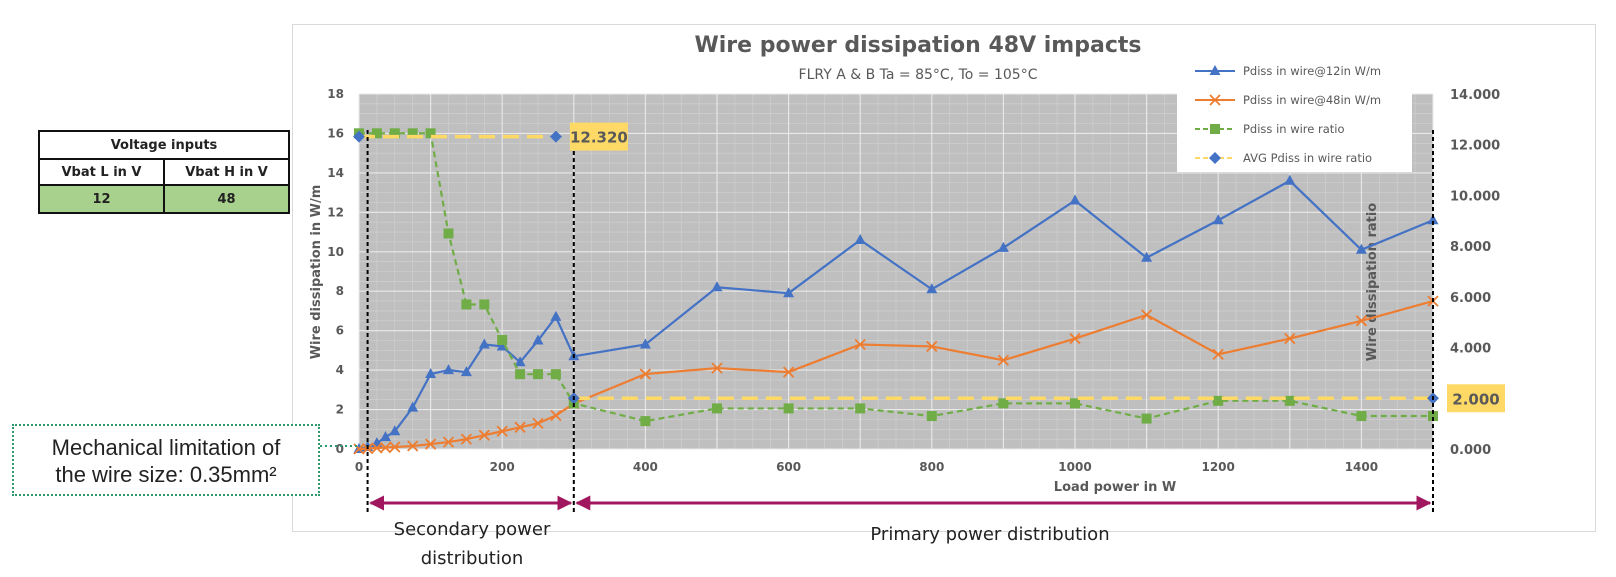  Describe the element at coordinates (598, 136) in the screenshot. I see `callout-box` at that location.